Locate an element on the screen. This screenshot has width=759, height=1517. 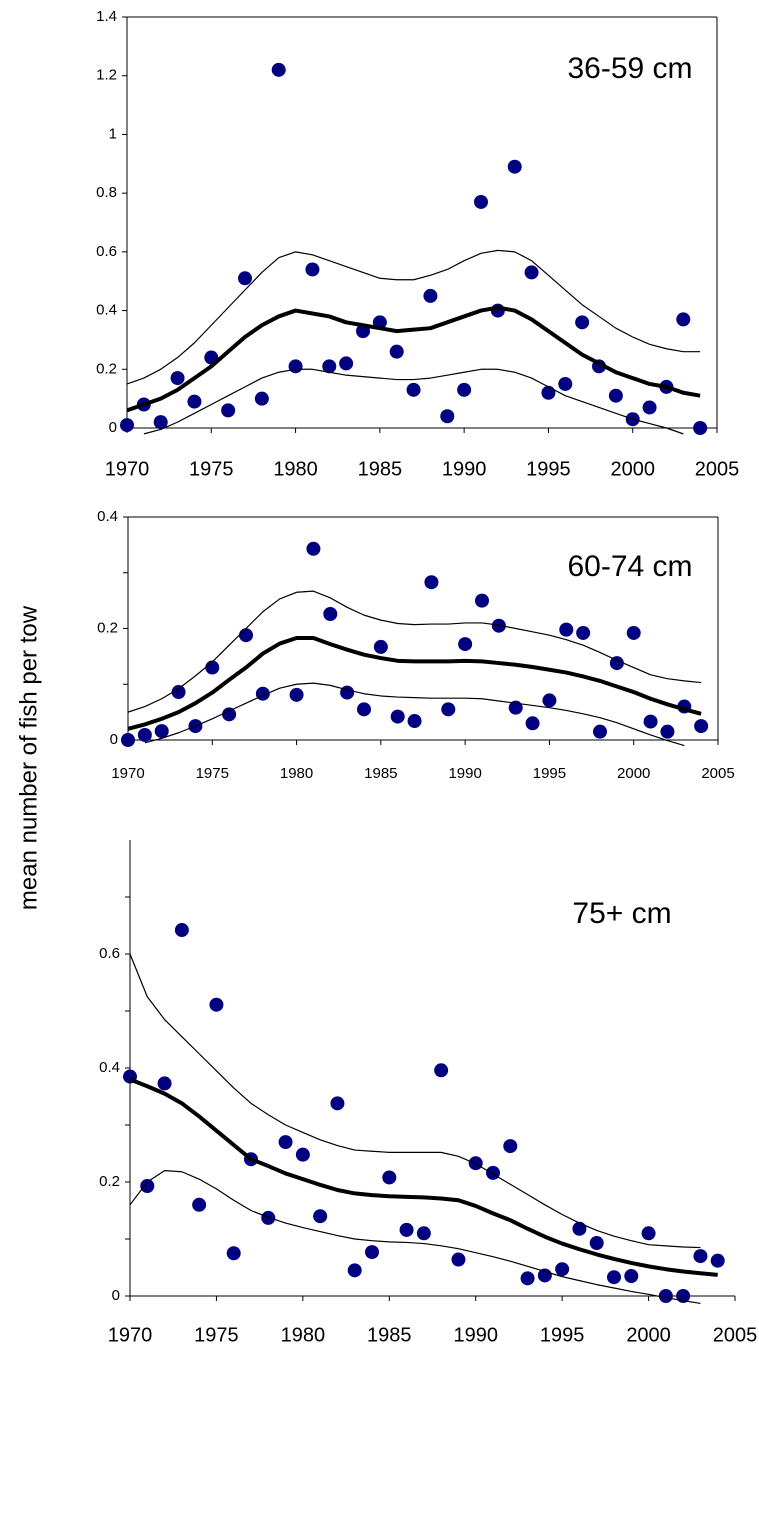
panel-label: 36-59 cm is located at coordinates (629, 68).